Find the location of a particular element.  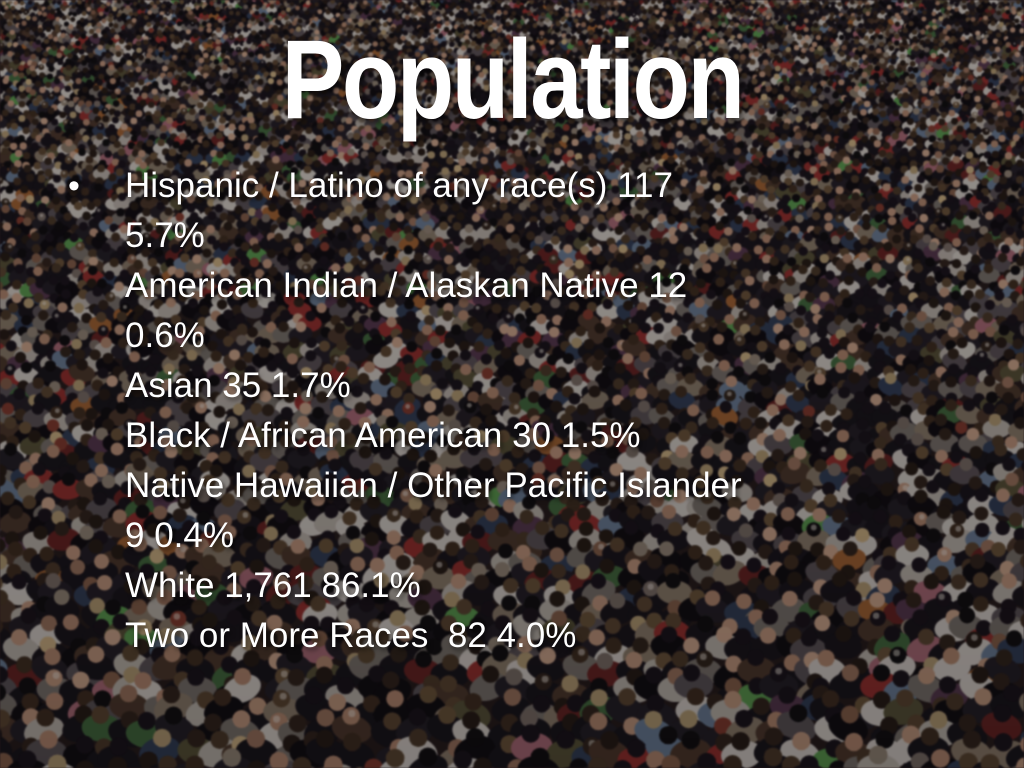

stat-line: 0.6% is located at coordinates (165, 335).